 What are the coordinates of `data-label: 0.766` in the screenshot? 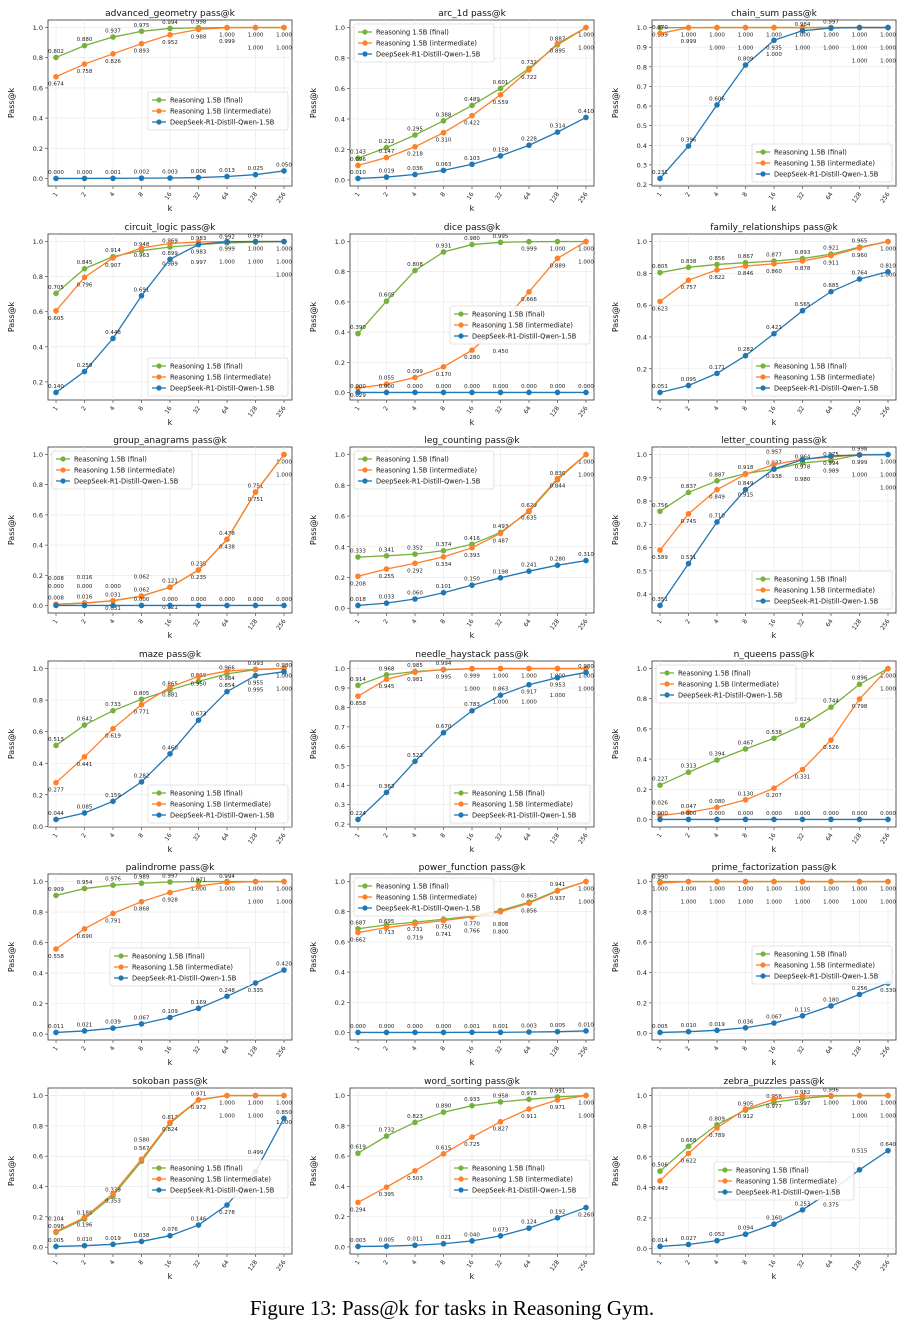 It's located at (472, 931).